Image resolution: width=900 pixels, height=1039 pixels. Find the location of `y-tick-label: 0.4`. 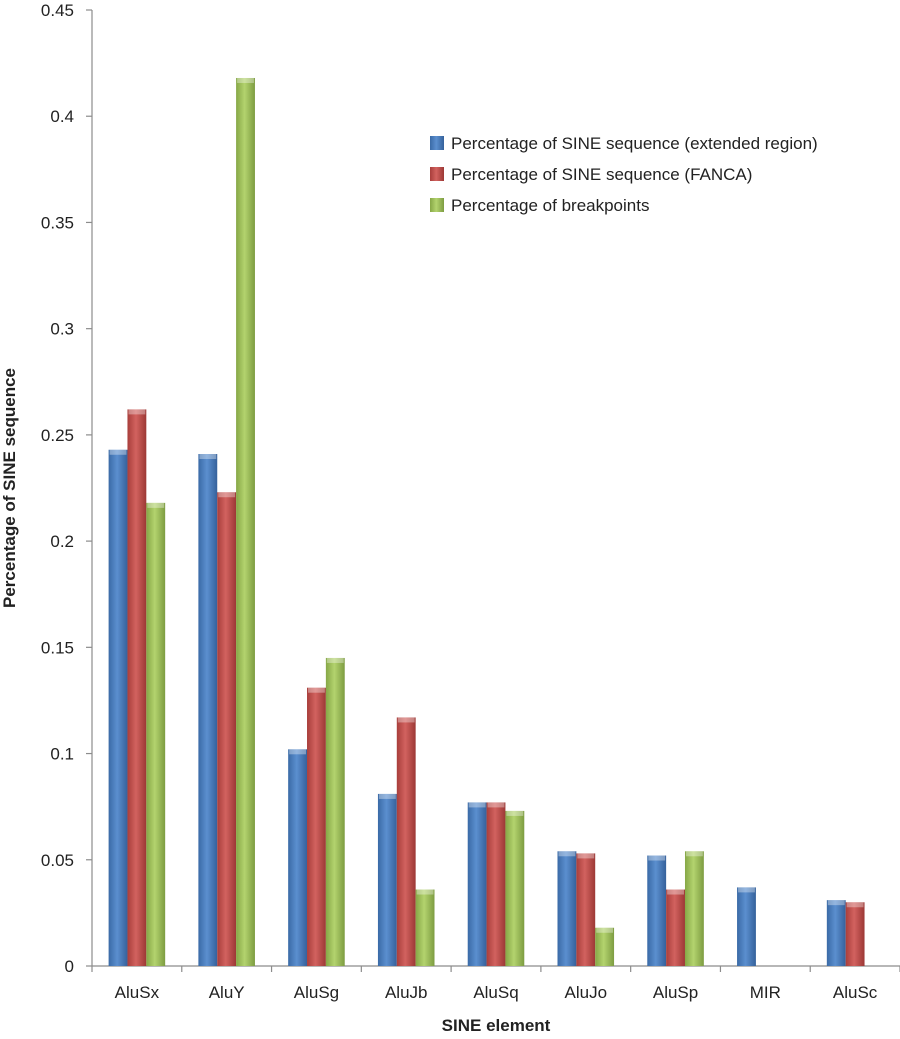

y-tick-label: 0.4 is located at coordinates (62, 116).